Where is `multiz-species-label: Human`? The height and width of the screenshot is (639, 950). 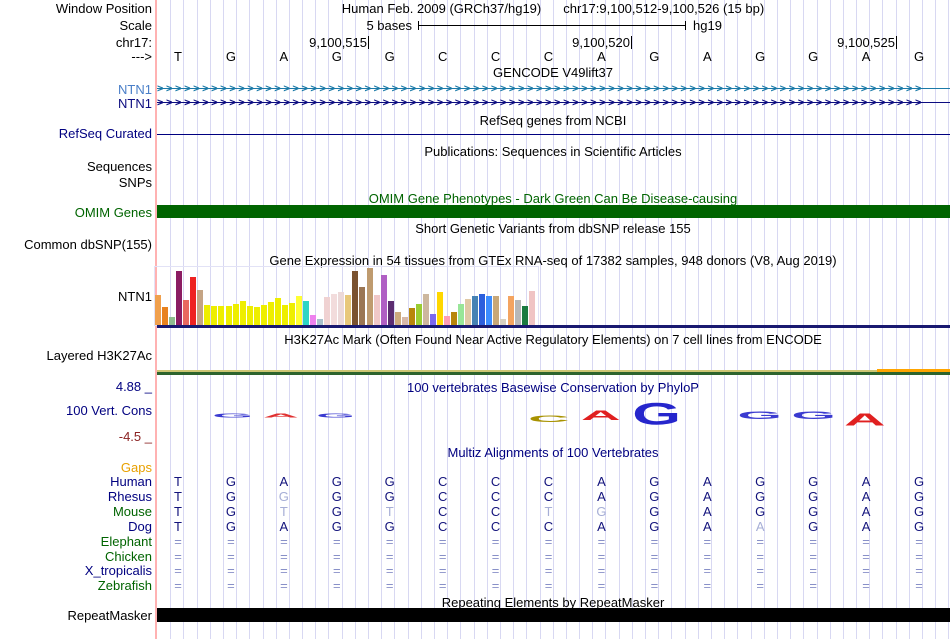 multiz-species-label: Human is located at coordinates (131, 481).